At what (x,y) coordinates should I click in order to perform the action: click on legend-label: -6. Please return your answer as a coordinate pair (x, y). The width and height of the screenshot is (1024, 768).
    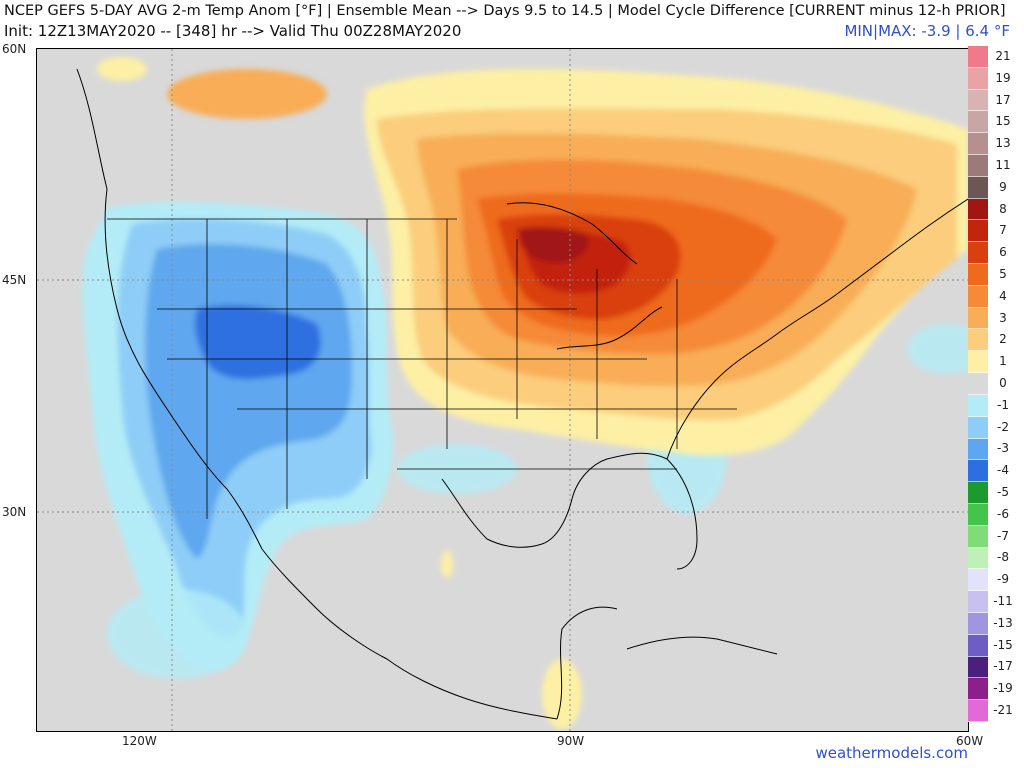
    Looking at the image, I should click on (1003, 513).